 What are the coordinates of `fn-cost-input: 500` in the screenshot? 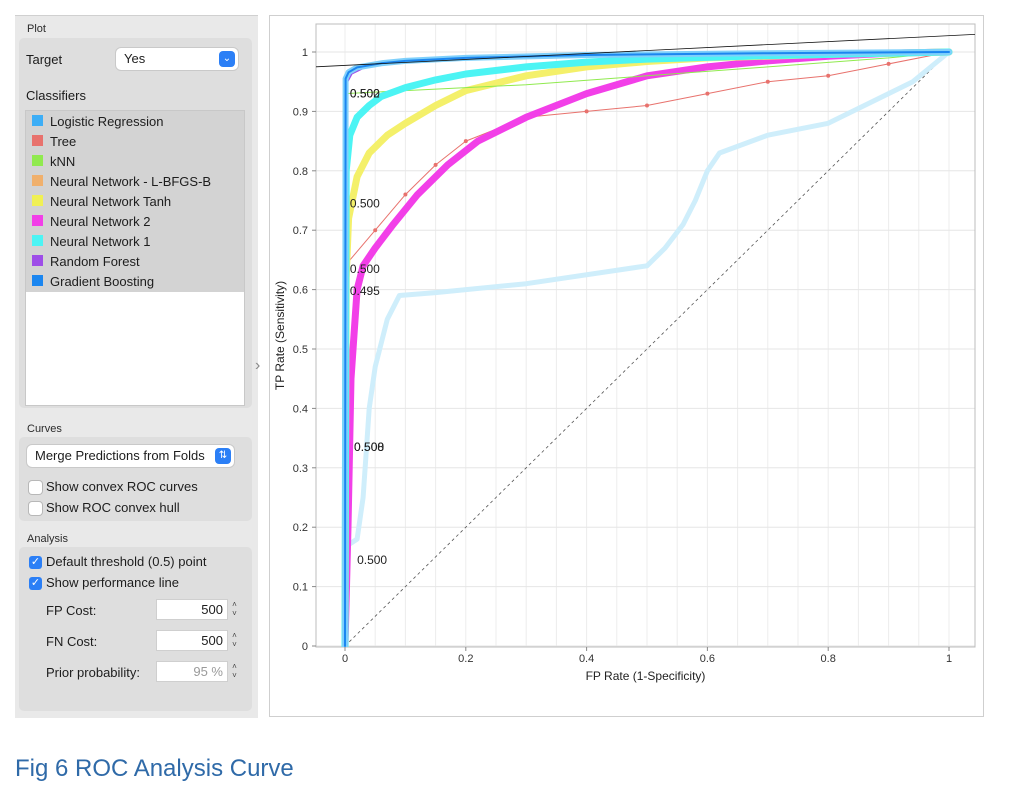 It's located at (192, 640).